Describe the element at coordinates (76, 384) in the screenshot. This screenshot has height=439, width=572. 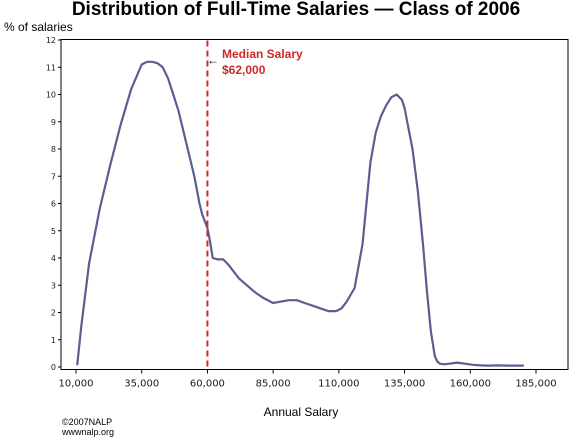
I see `x-tick-label: 10,000` at that location.